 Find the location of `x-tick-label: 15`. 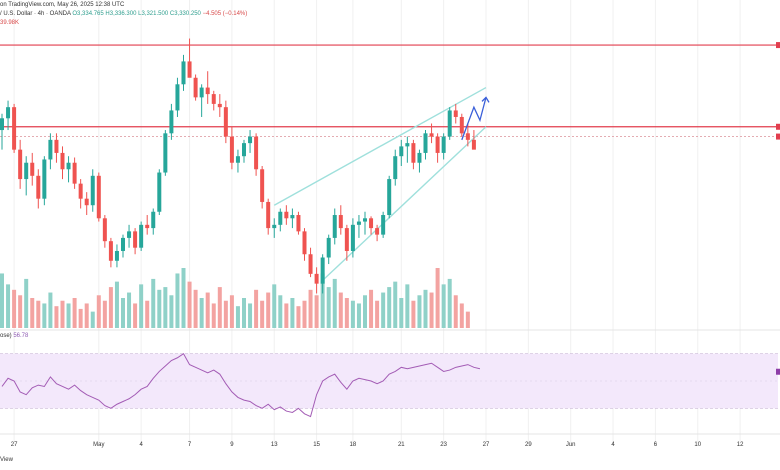

x-tick-label: 15 is located at coordinates (316, 445).